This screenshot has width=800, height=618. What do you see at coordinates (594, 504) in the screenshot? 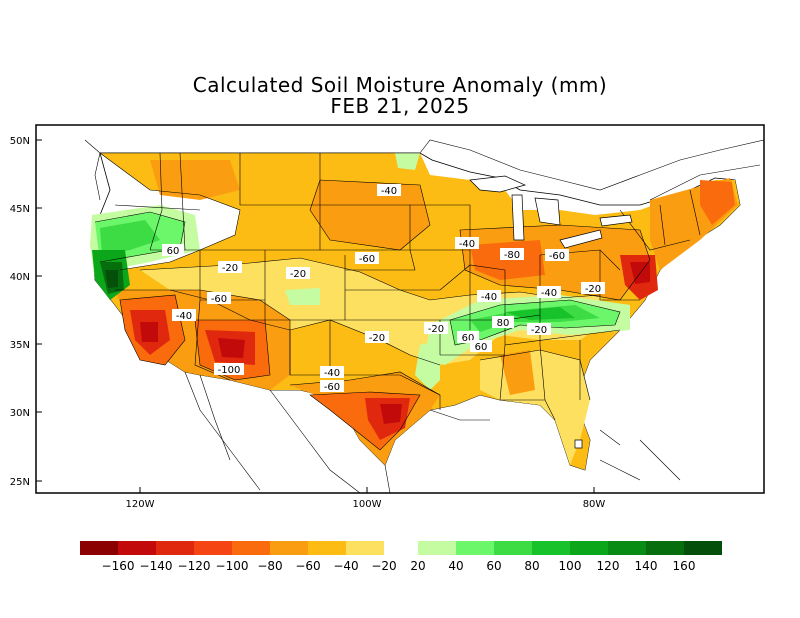
I see `lon-label: 80W` at bounding box center [594, 504].